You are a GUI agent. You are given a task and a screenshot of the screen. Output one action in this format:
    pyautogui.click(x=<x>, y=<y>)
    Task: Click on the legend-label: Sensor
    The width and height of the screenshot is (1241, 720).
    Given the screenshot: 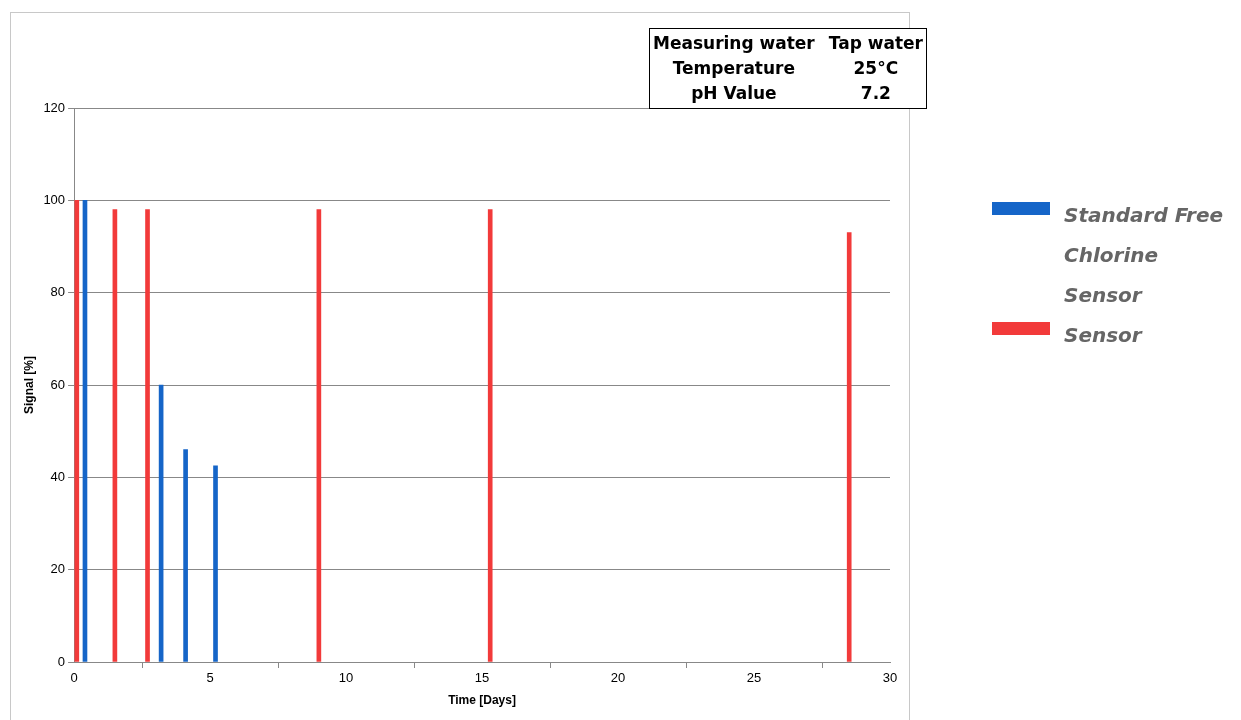 What is the action you would take?
    pyautogui.click(x=1103, y=335)
    